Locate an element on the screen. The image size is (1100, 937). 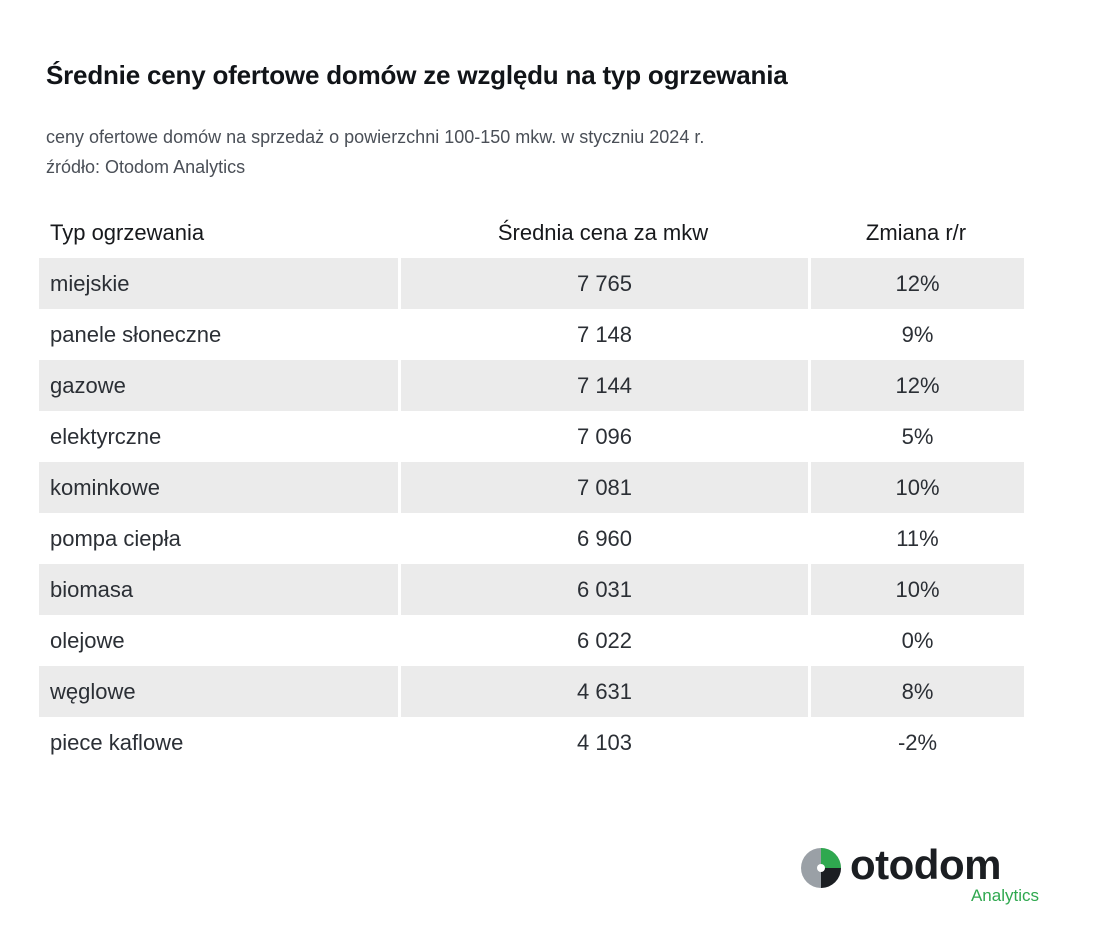
logo-subtitle: Analytics is located at coordinates (1004, 895).